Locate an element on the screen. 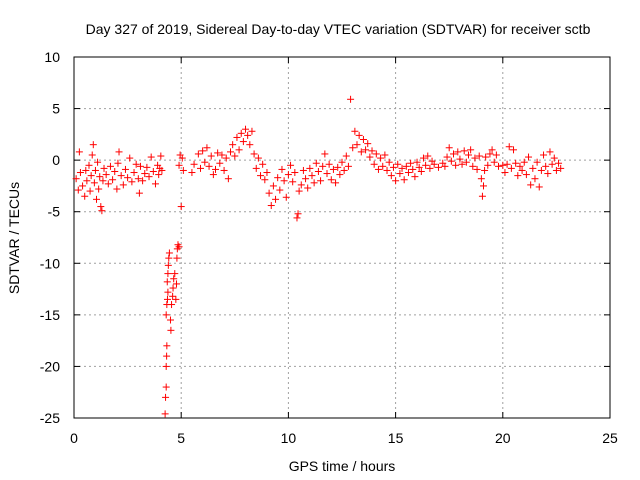  y-tick-label: -15 is located at coordinates (50, 315).